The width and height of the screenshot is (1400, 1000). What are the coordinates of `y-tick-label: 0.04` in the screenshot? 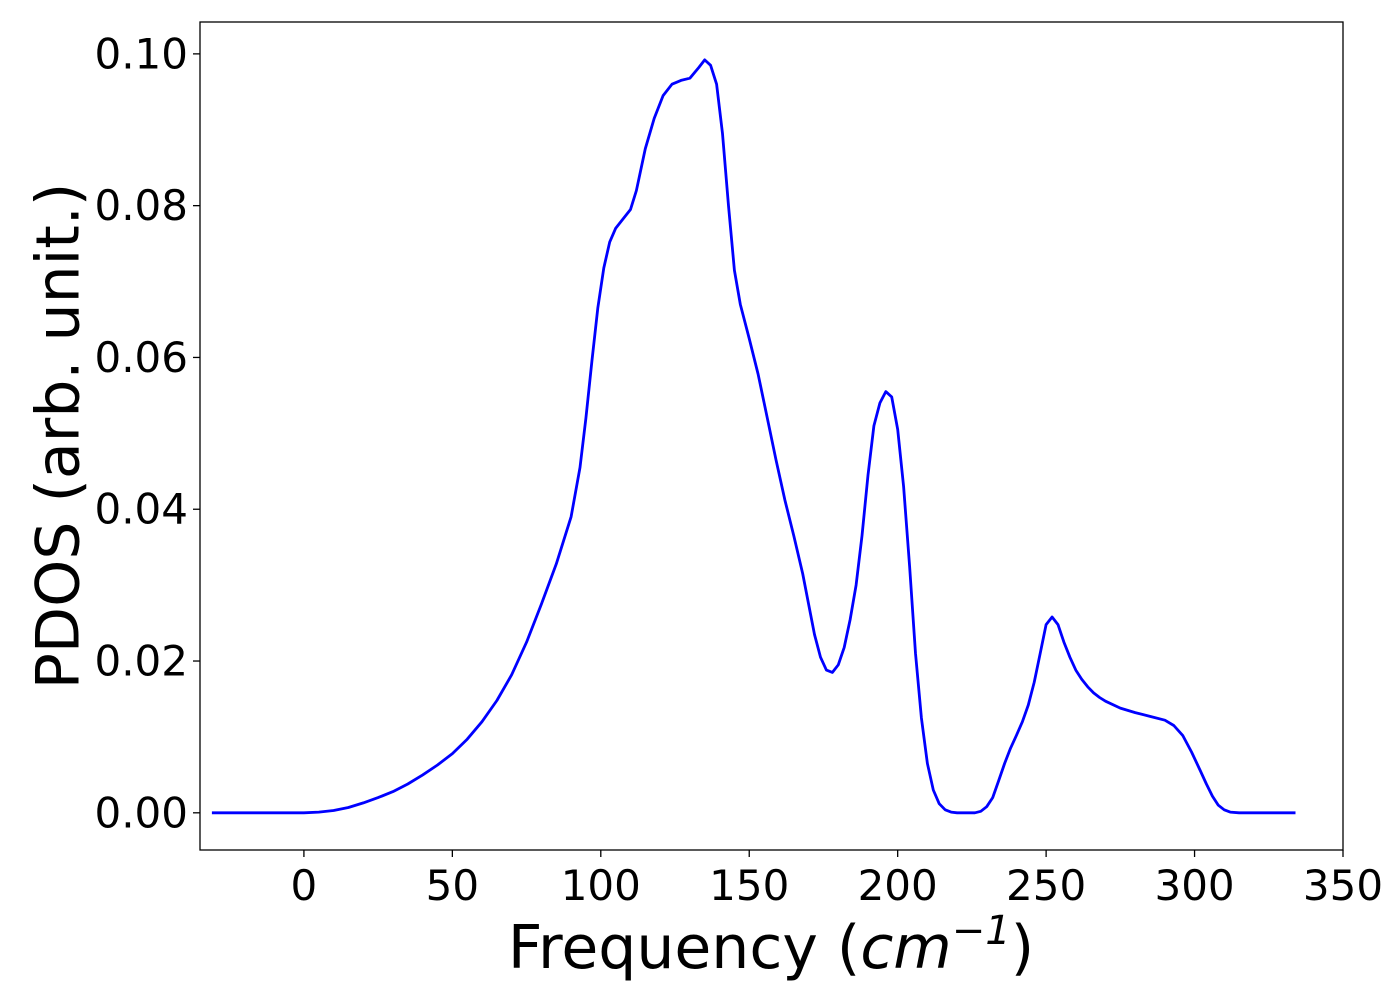 It's located at (141, 509).